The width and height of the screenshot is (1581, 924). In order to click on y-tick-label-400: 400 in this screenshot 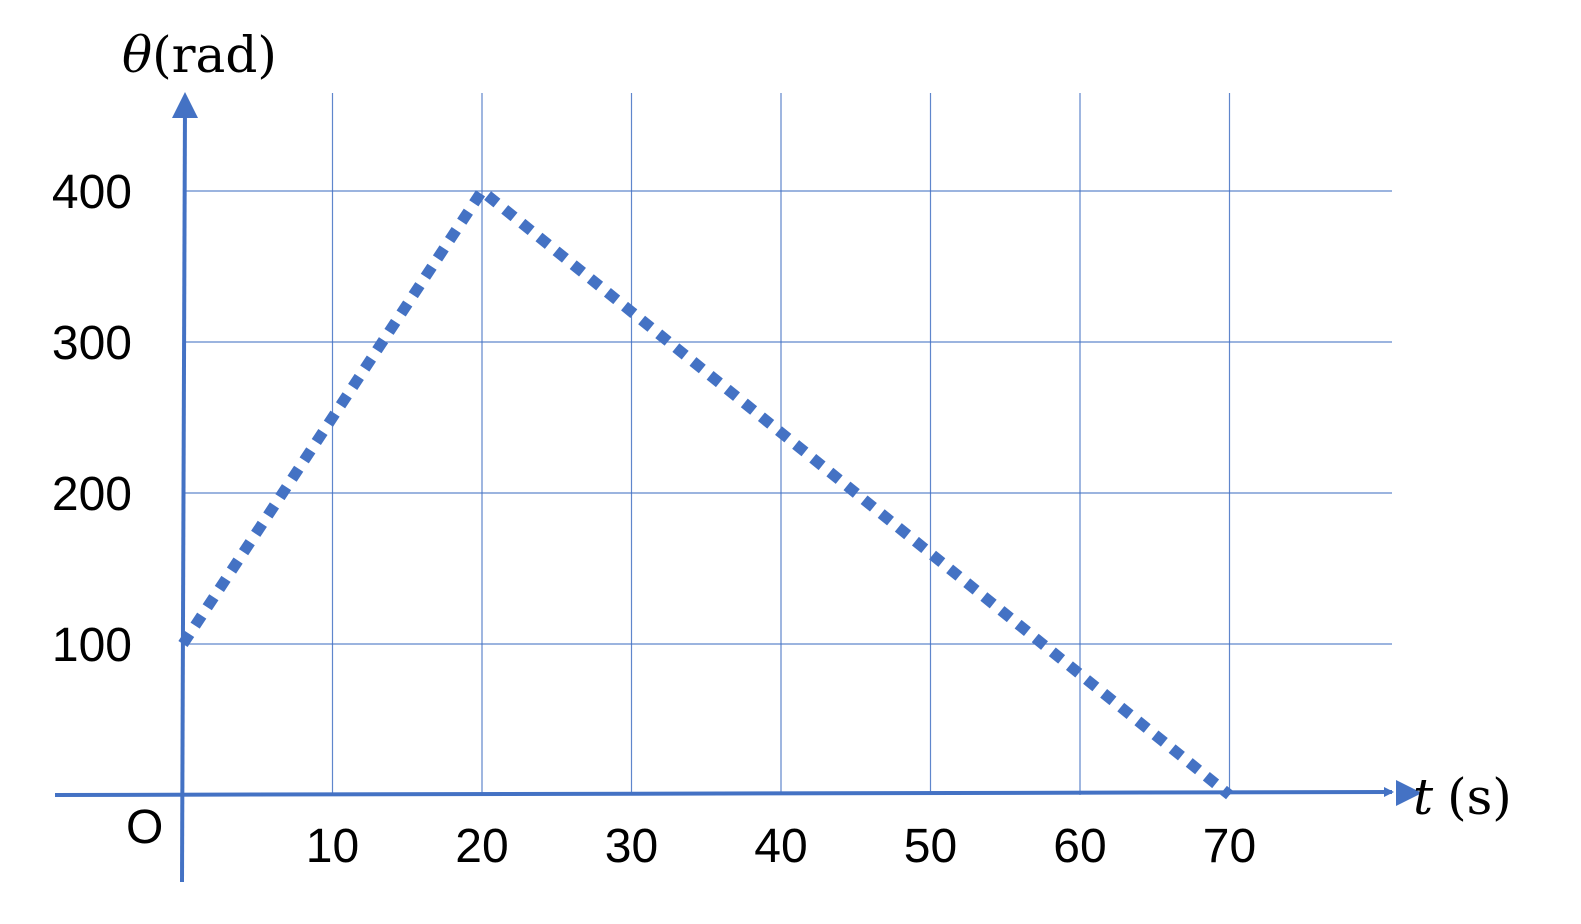, I will do `click(92, 192)`.